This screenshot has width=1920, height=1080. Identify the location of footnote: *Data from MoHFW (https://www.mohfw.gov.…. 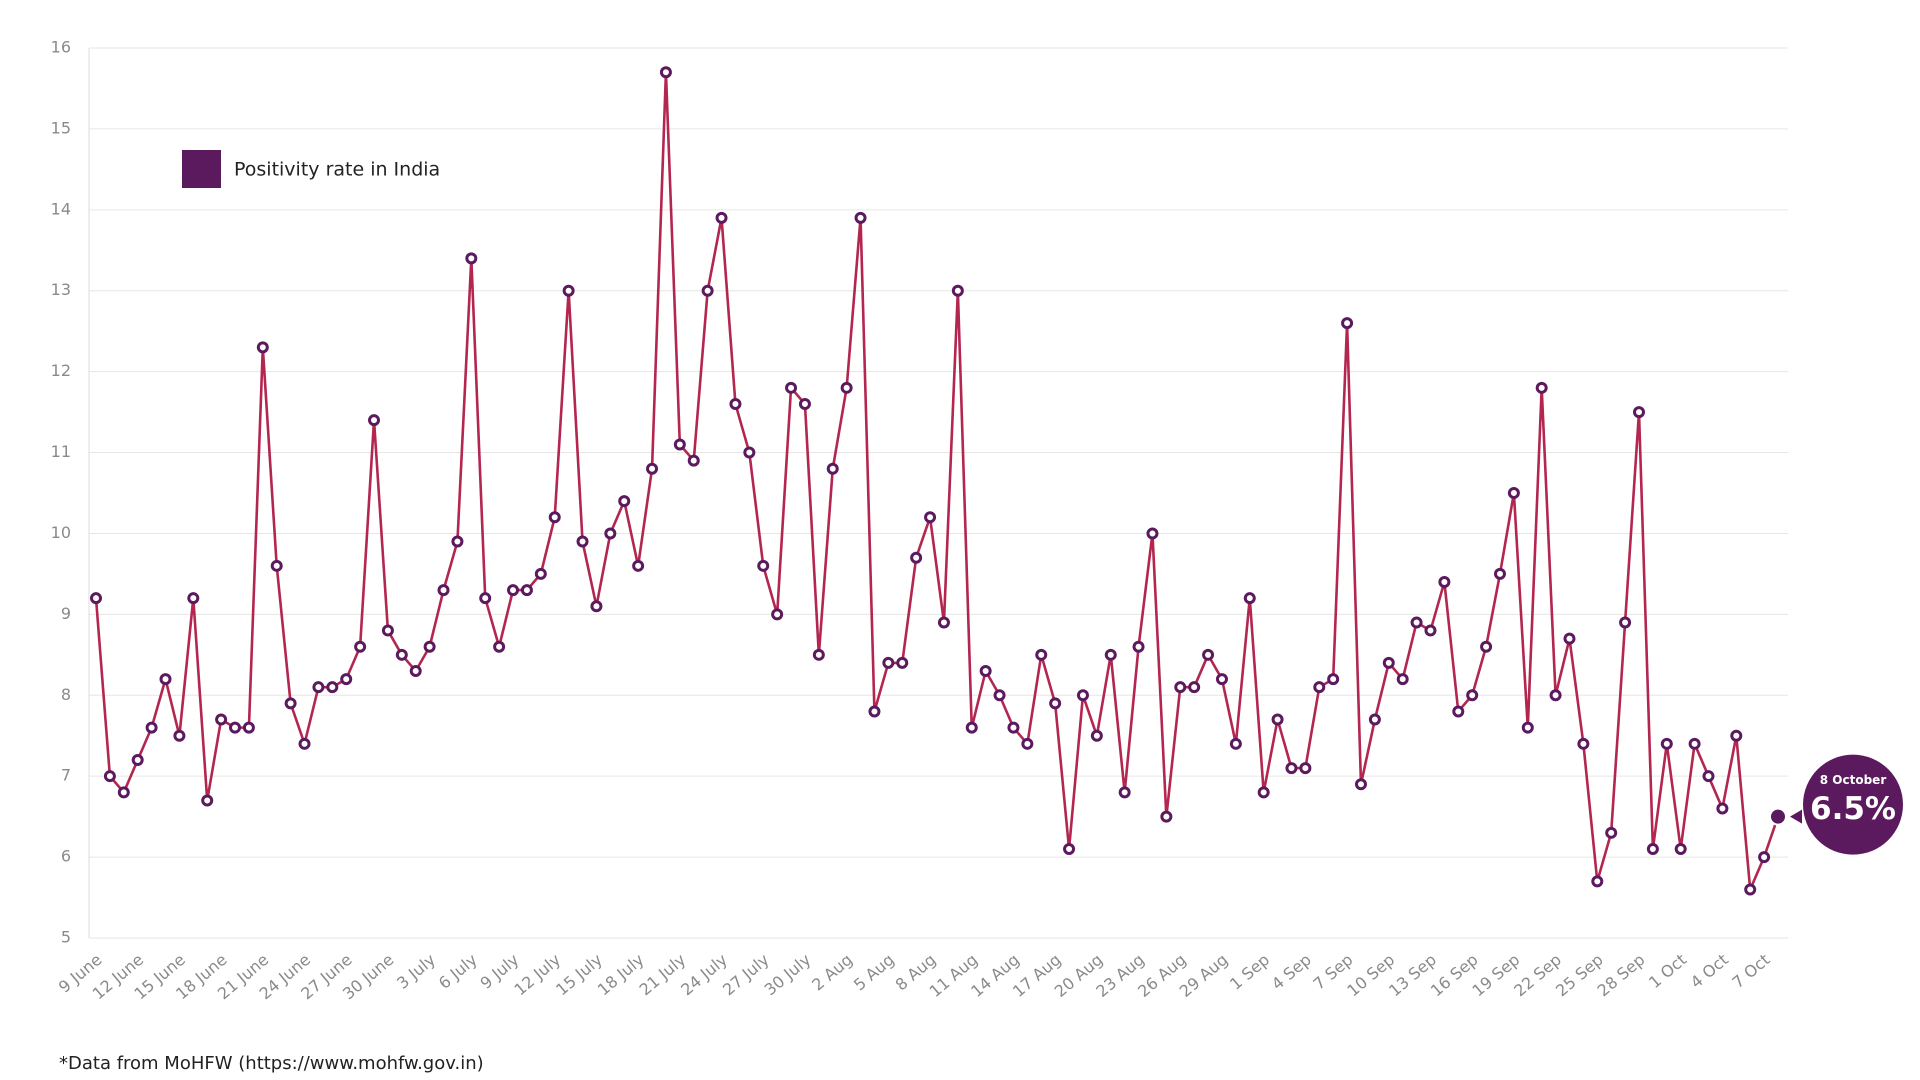
(271, 1063).